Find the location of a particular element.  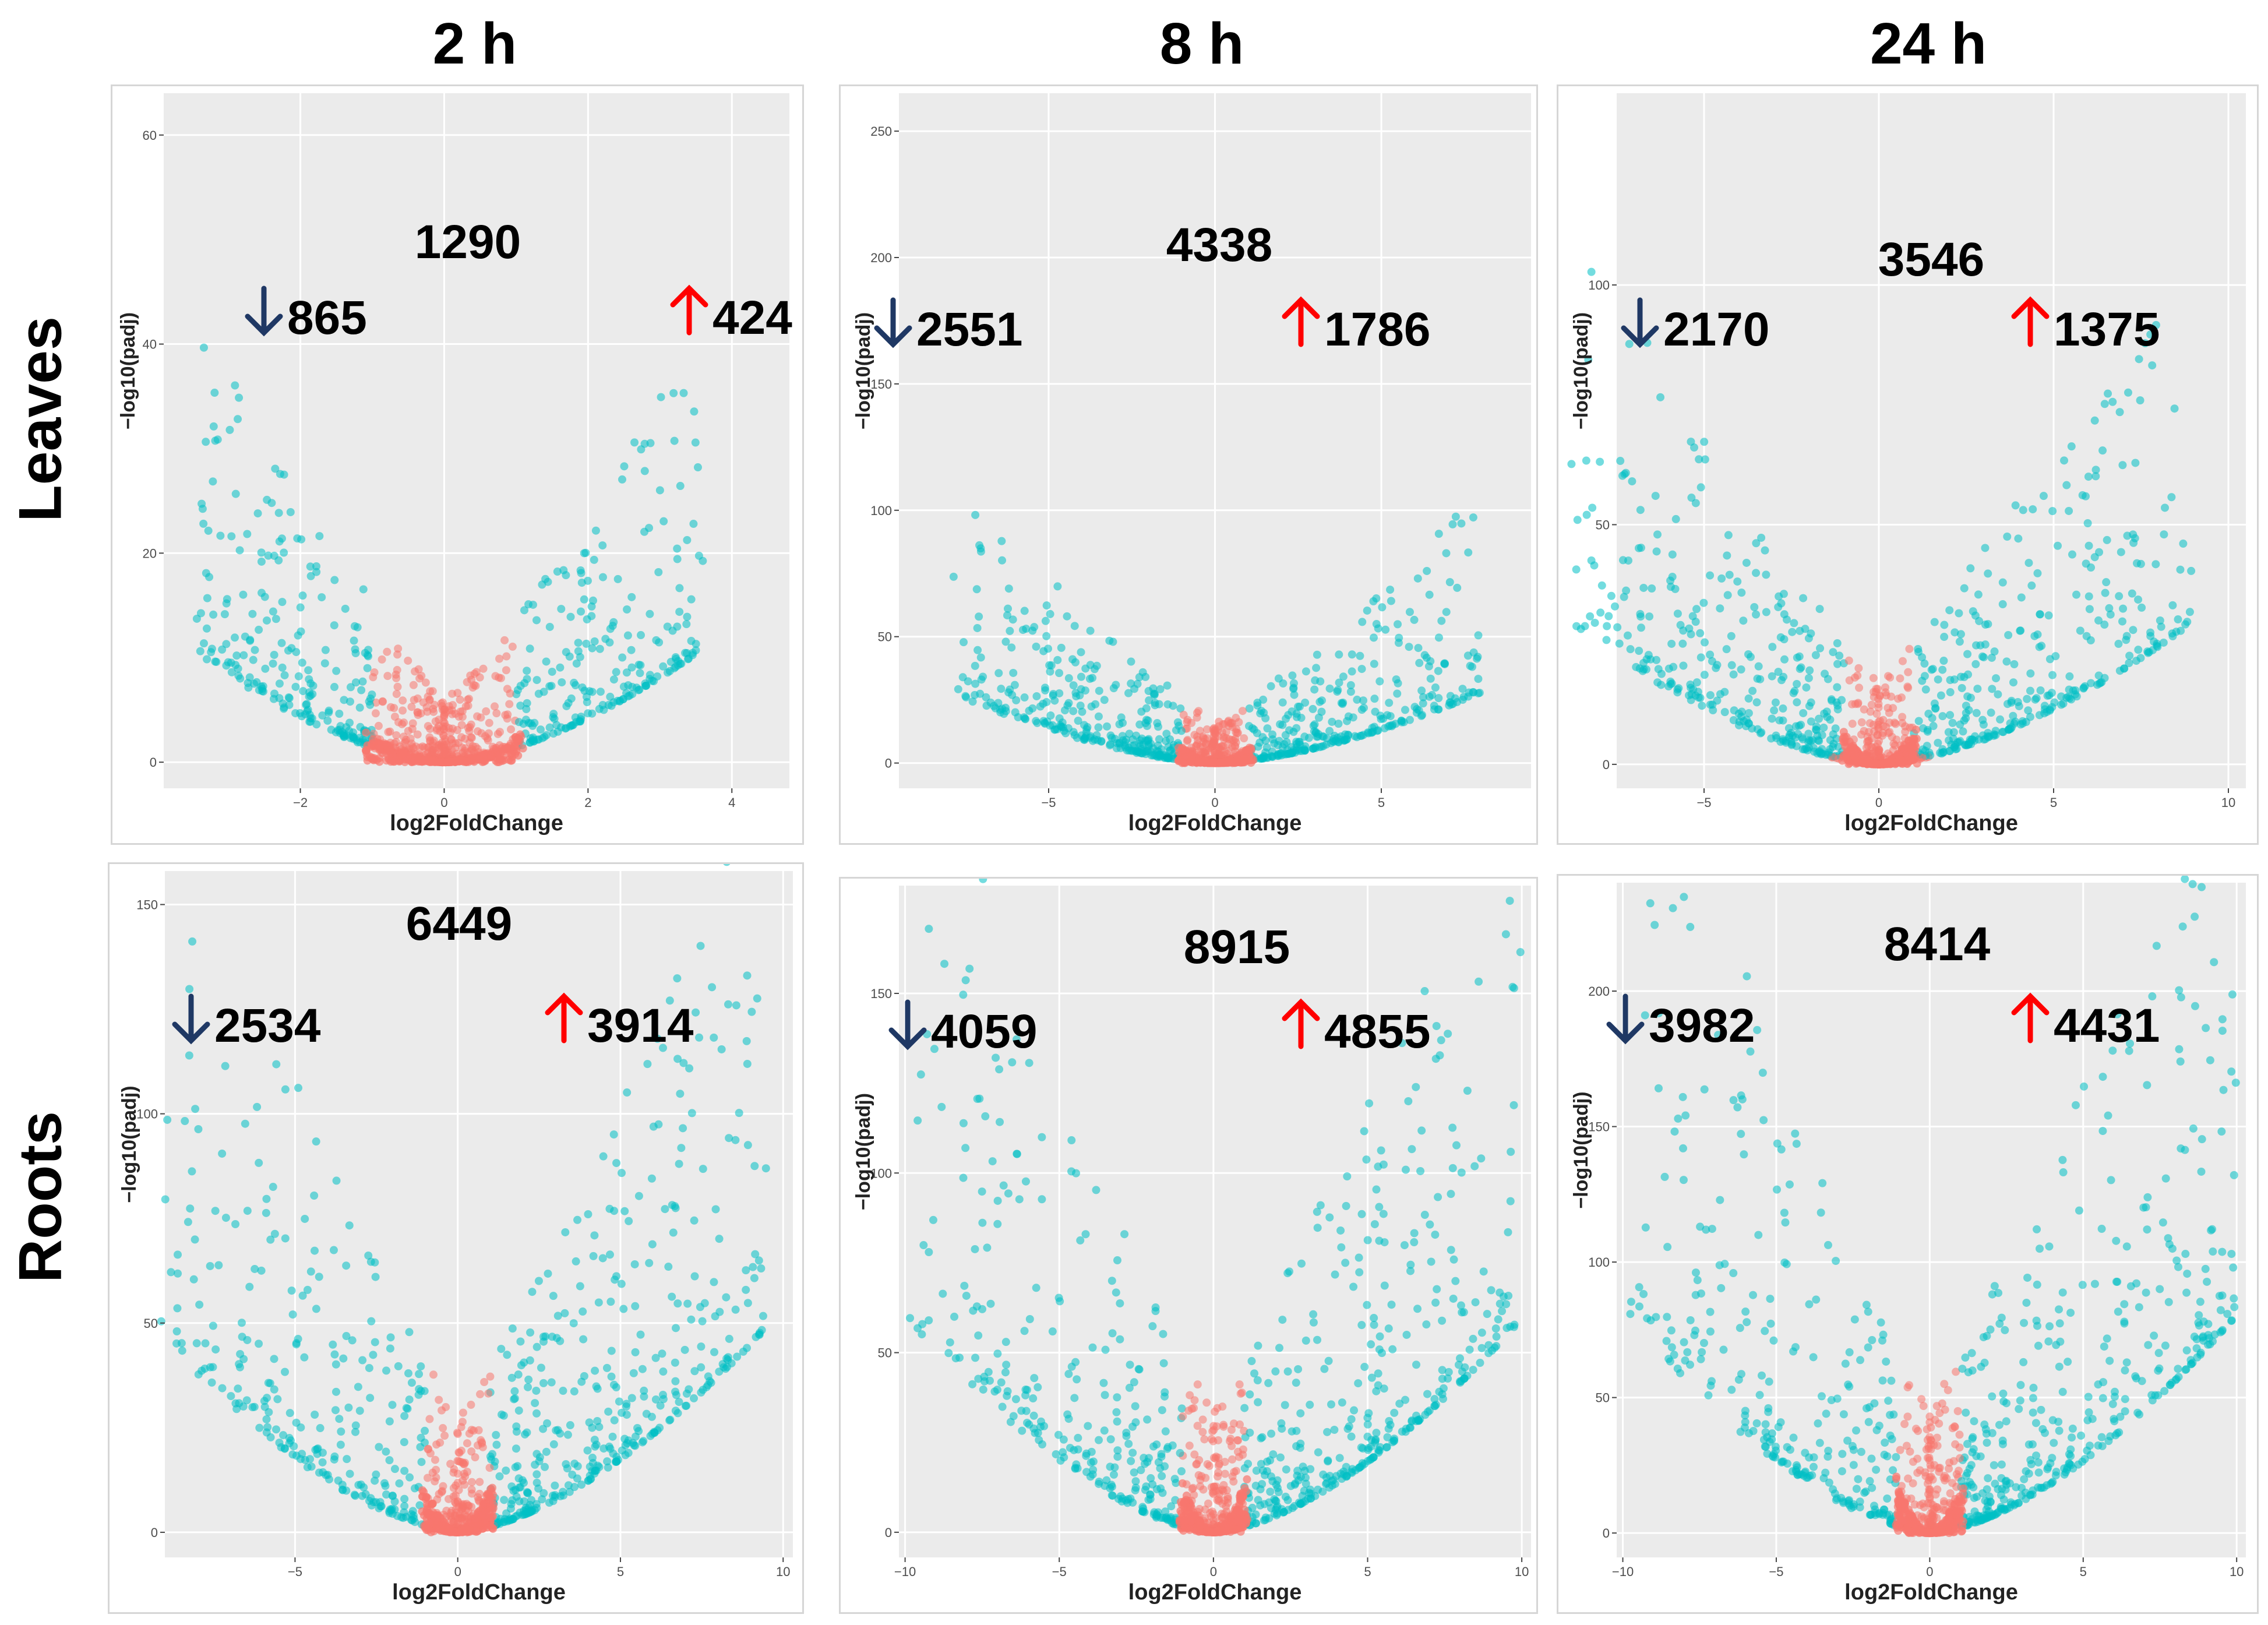

y-tick-label: 100 is located at coordinates (881, 511).